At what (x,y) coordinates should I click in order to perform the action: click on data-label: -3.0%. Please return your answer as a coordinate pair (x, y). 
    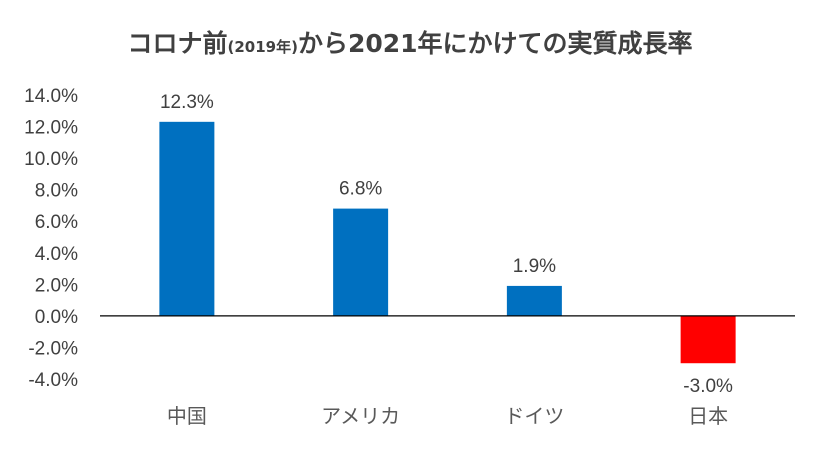
    Looking at the image, I should click on (708, 386).